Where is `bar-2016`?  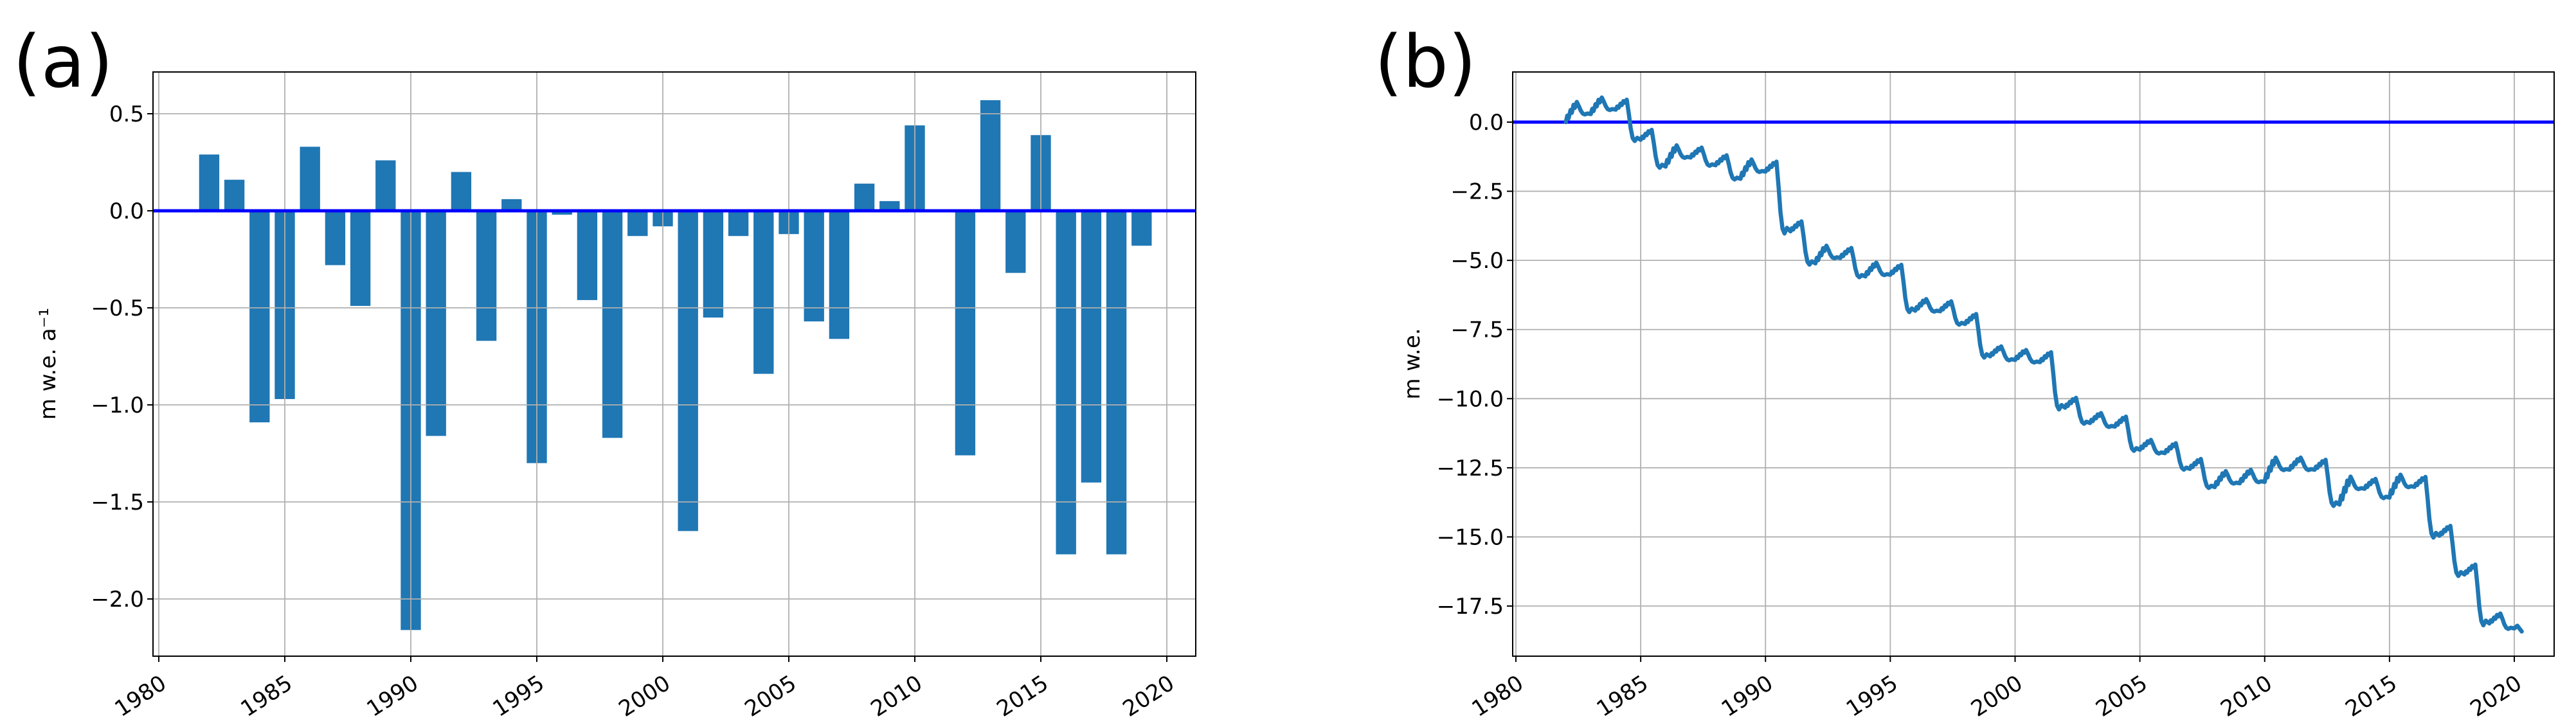
bar-2016 is located at coordinates (1066, 383).